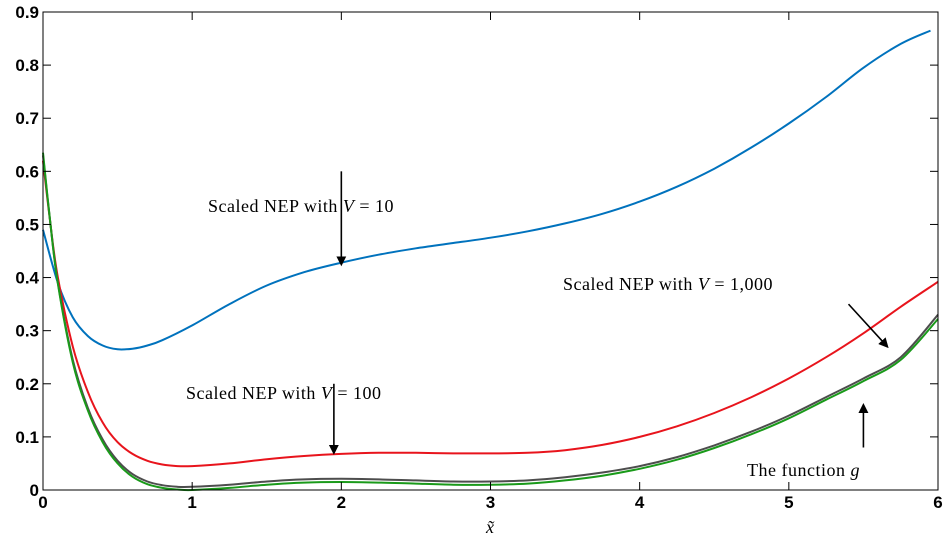 The width and height of the screenshot is (948, 544). Describe the element at coordinates (490, 527) in the screenshot. I see `x-axis-label: x̃` at that location.